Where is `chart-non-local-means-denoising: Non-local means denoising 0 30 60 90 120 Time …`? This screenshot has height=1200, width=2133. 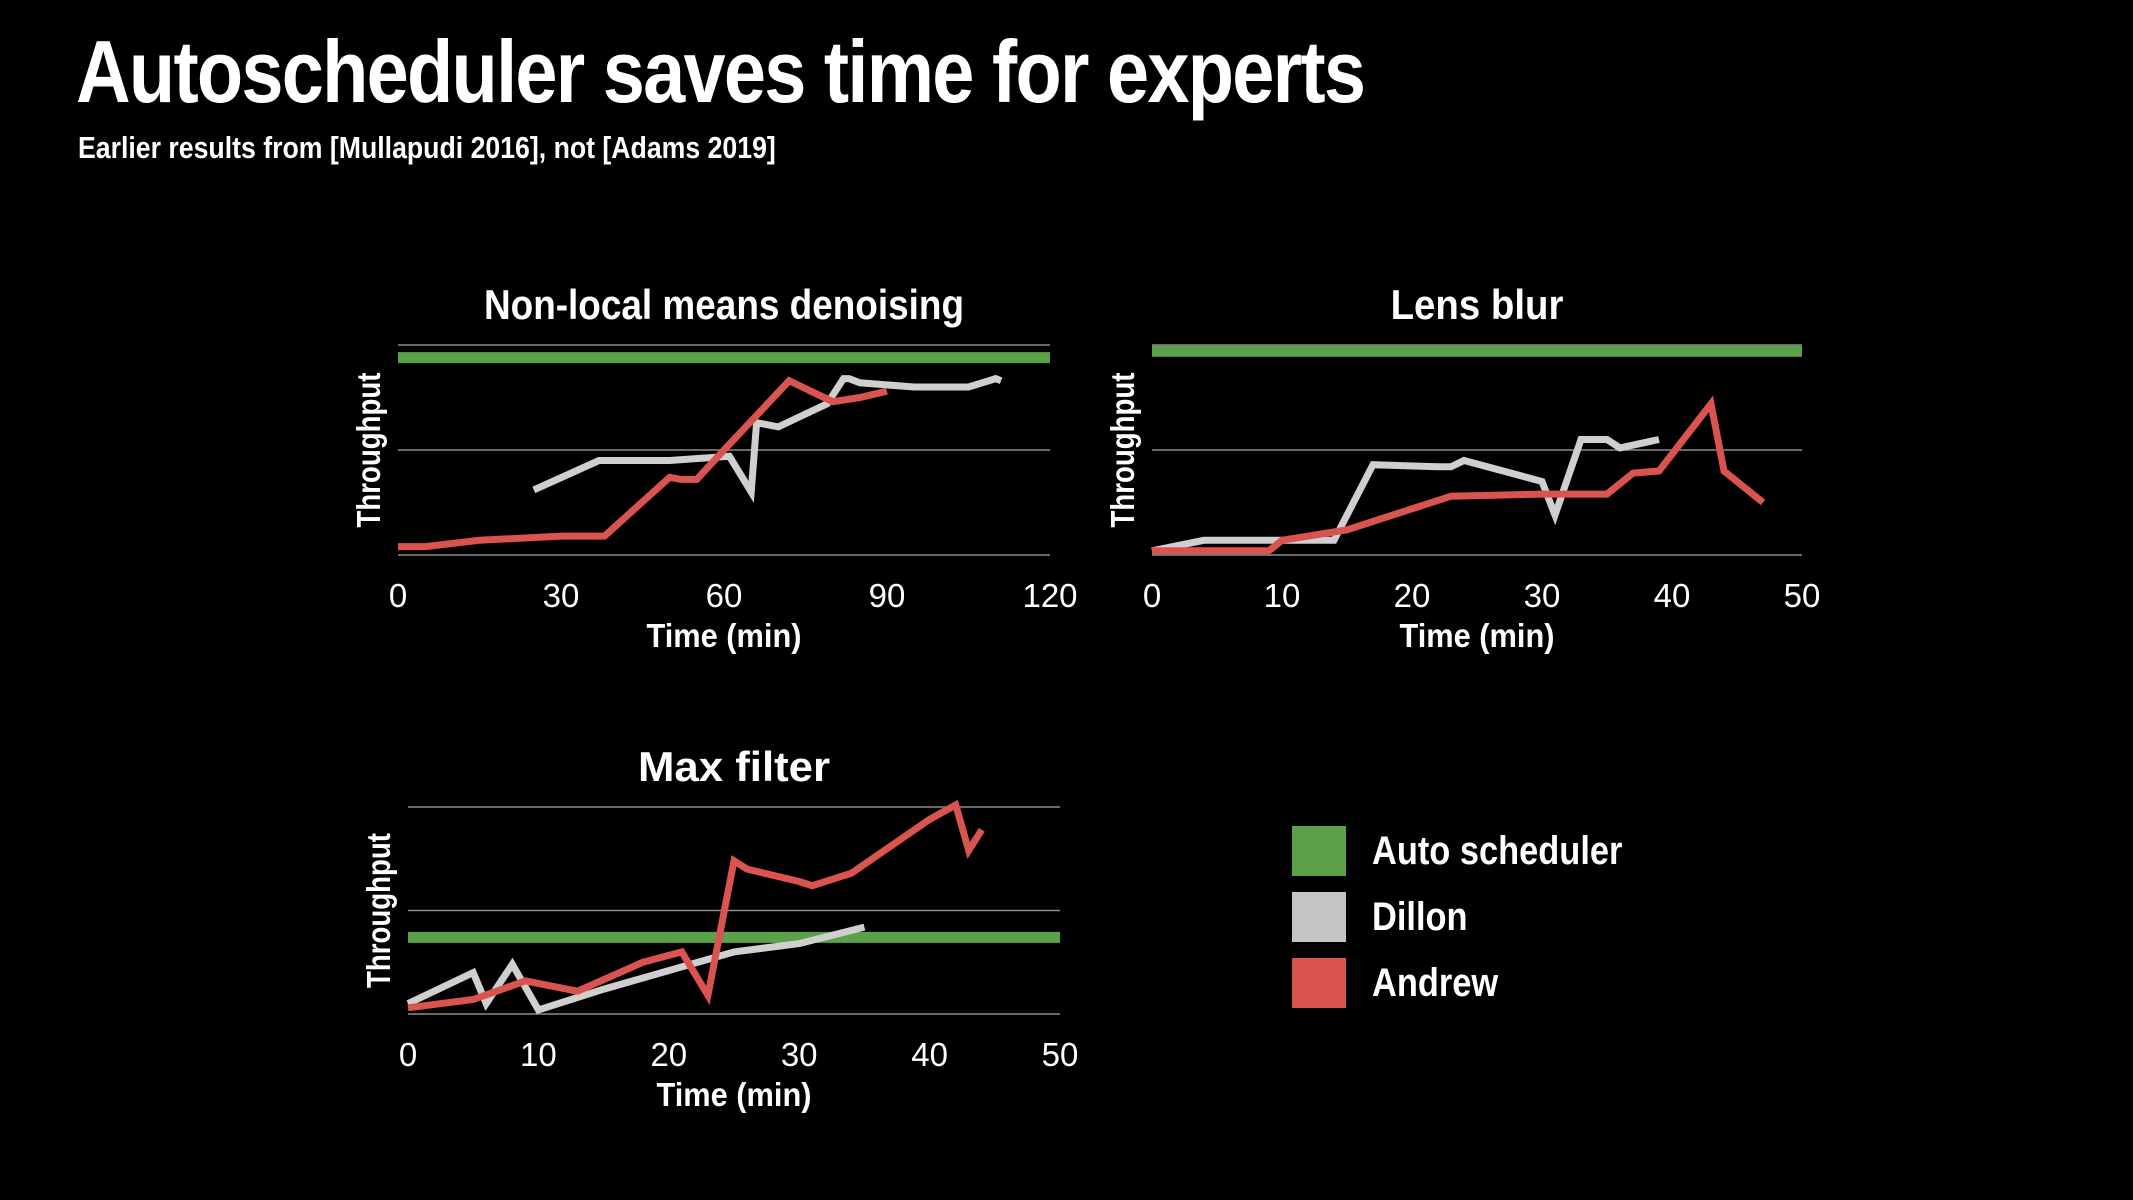 chart-non-local-means-denoising: Non-local means denoising 0 30 60 90 120 Time … is located at coordinates (714, 467).